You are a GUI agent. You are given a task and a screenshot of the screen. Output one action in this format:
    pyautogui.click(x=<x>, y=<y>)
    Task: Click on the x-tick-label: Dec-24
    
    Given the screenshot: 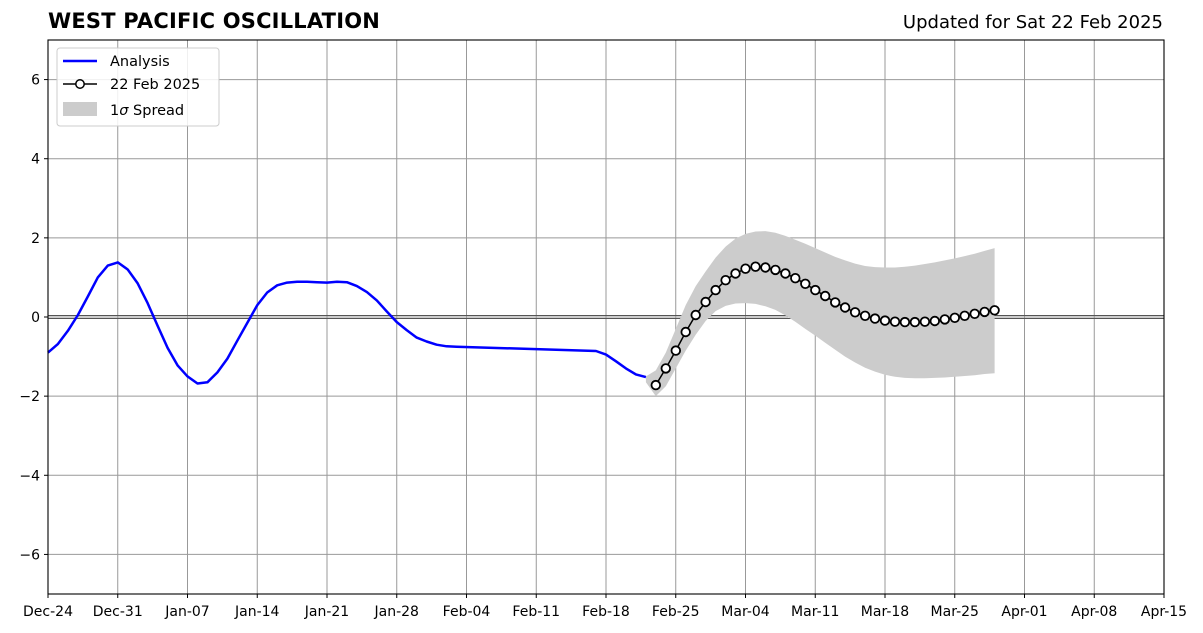 What is the action you would take?
    pyautogui.click(x=48, y=612)
    